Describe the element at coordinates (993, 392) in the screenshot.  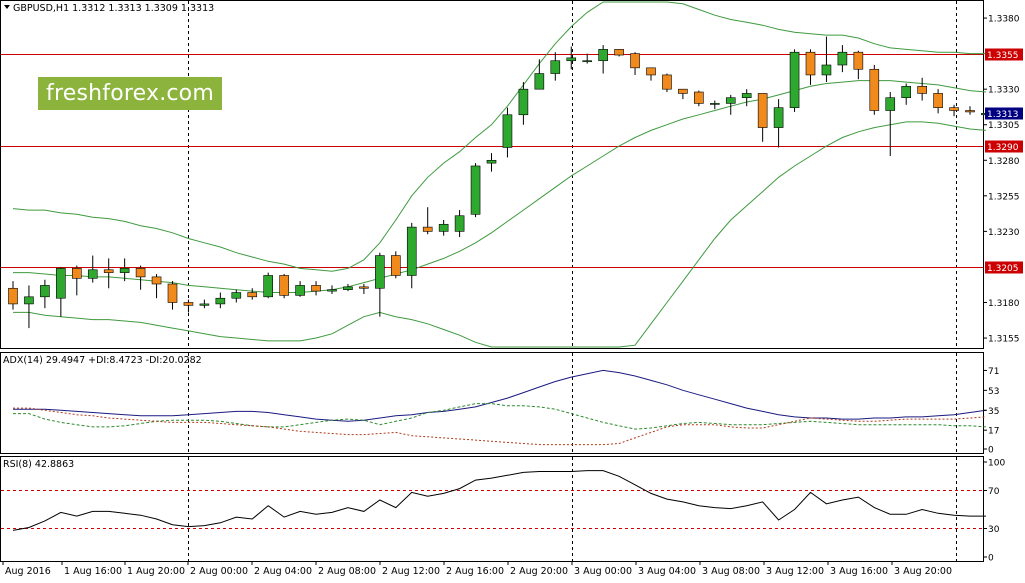
I see `adx-y-tick-label: 53` at that location.